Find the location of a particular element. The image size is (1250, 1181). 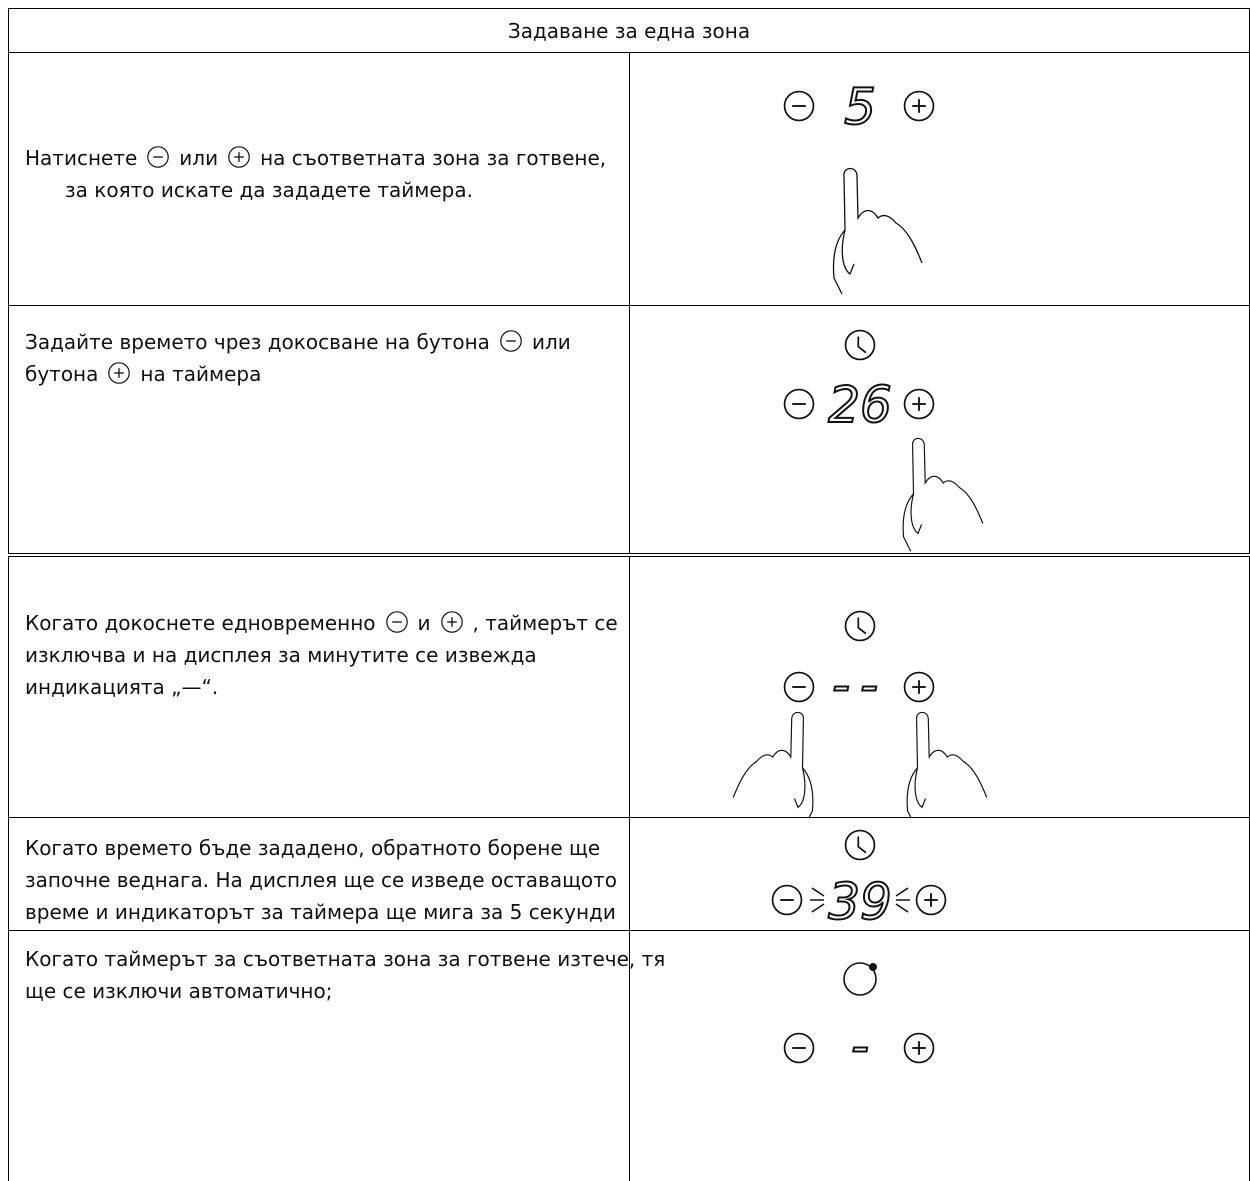

panel-illustration: 39 is located at coordinates (858, 879).